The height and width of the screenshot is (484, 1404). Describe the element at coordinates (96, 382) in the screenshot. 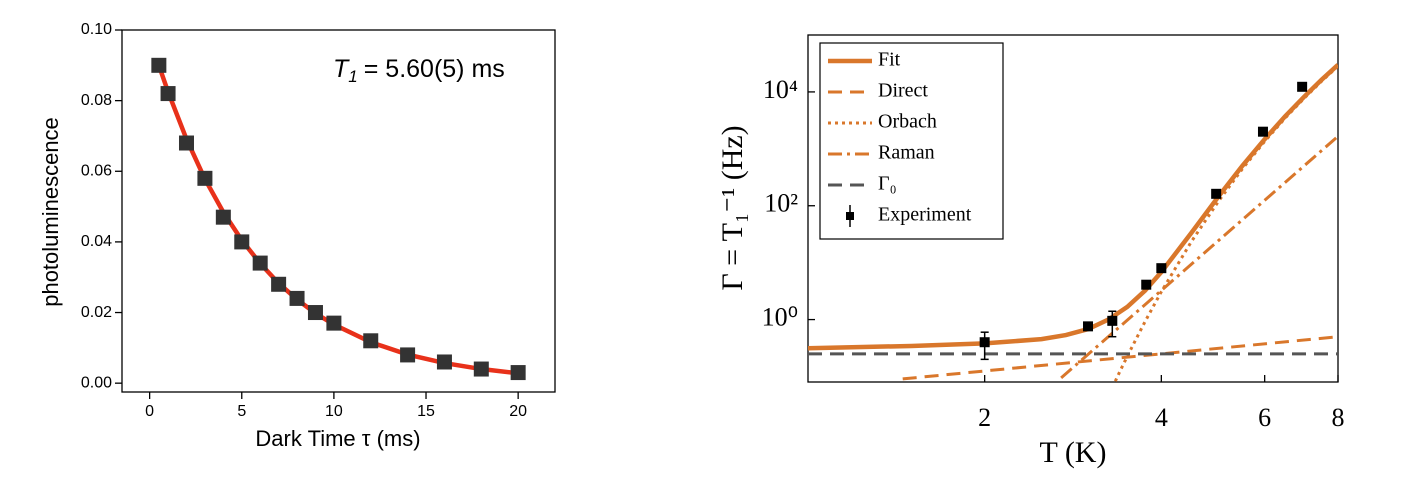

I see `y-tick-label: 0.00` at that location.